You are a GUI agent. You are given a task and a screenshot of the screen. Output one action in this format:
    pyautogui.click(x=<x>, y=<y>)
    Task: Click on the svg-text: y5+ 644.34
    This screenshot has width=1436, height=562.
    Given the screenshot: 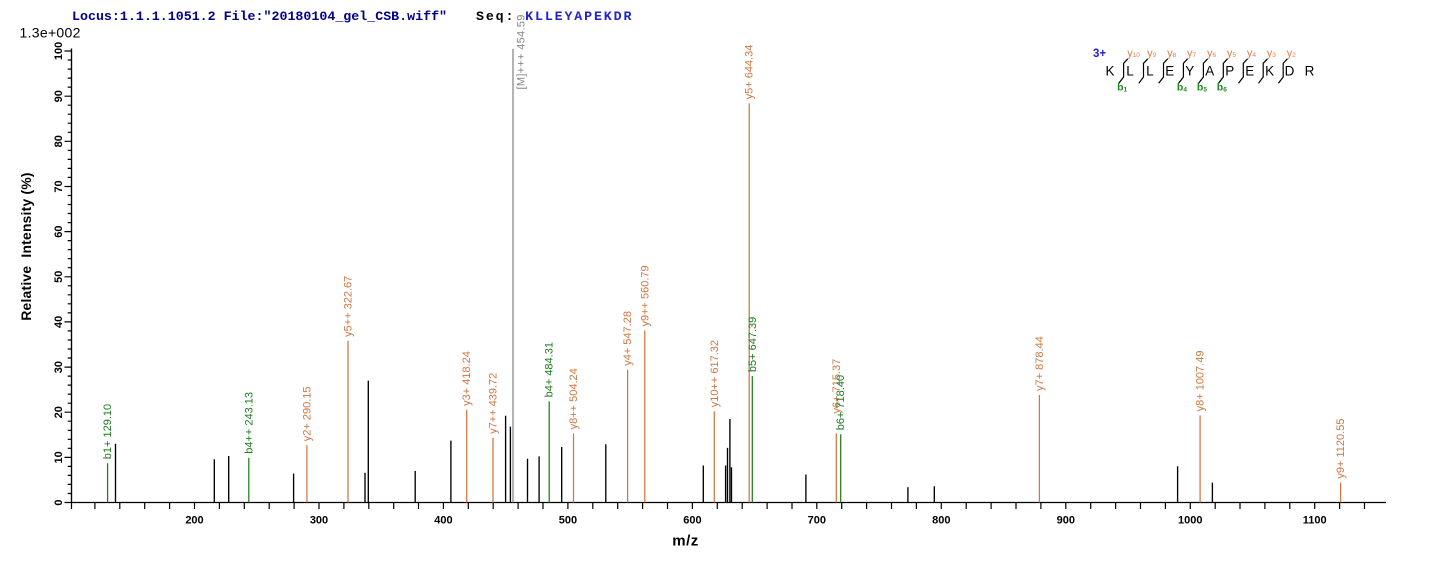 What is the action you would take?
    pyautogui.click(x=750, y=72)
    